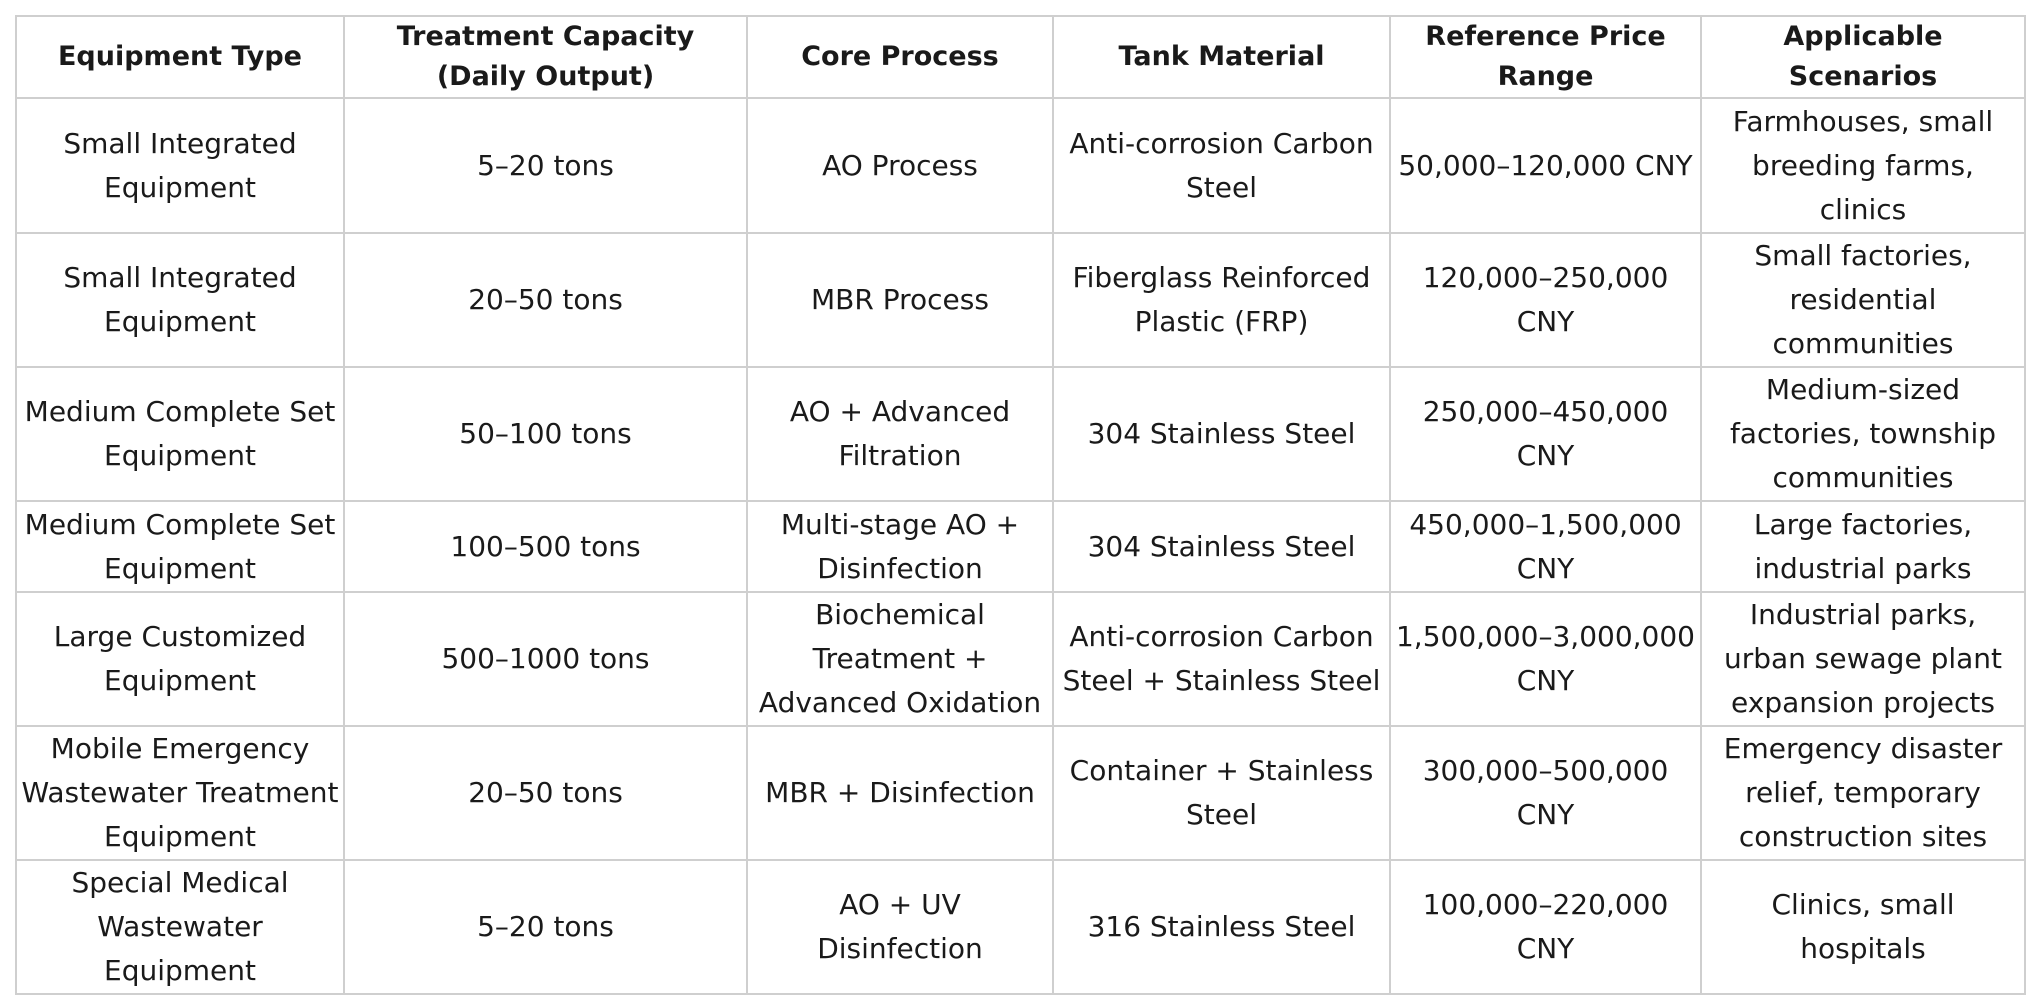  What do you see at coordinates (1863, 300) in the screenshot?
I see `table-cell: Small factories, residential communities` at bounding box center [1863, 300].